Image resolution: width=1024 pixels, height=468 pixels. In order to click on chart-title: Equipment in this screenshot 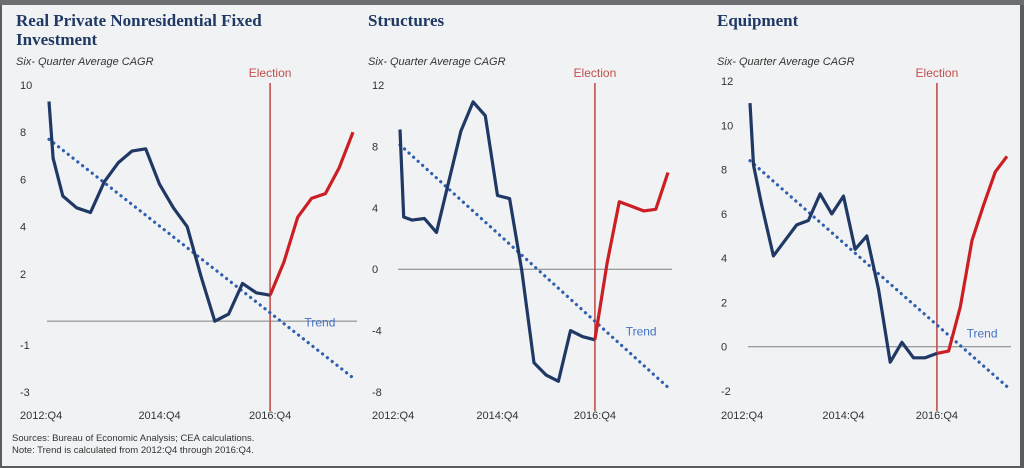, I will do `click(758, 20)`.